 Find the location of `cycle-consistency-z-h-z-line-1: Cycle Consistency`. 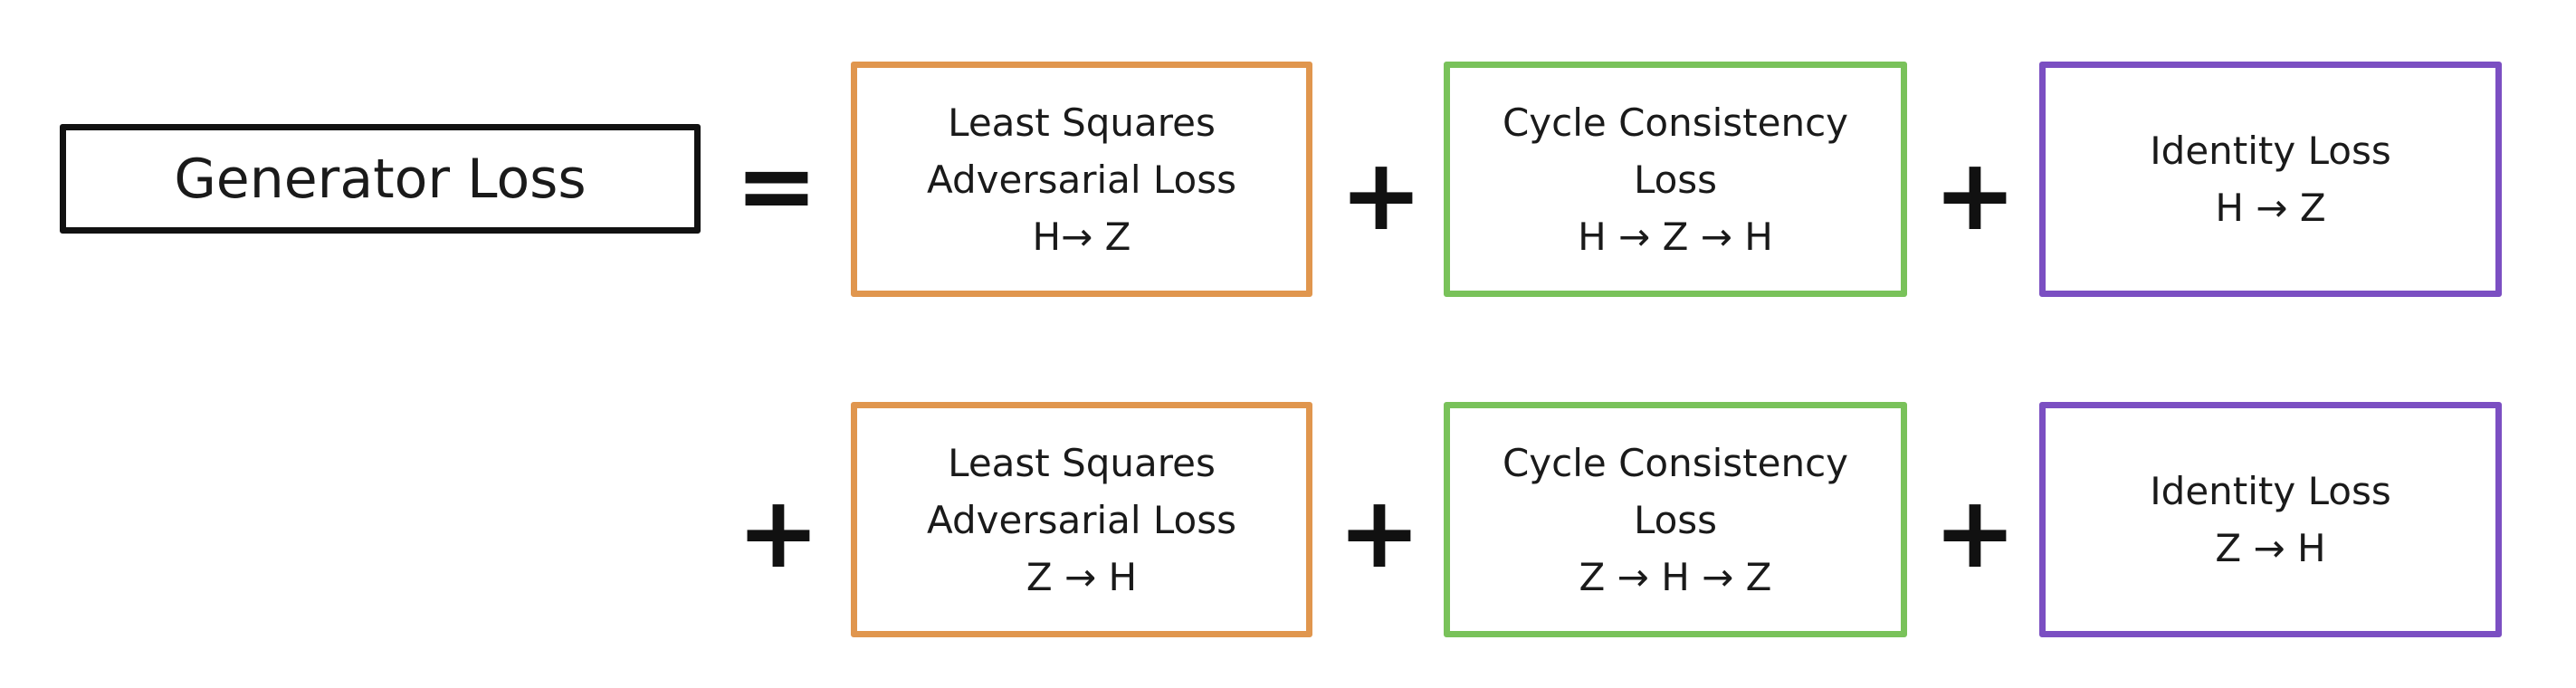

cycle-consistency-z-h-z-line-1: Cycle Consistency is located at coordinates (1676, 462).